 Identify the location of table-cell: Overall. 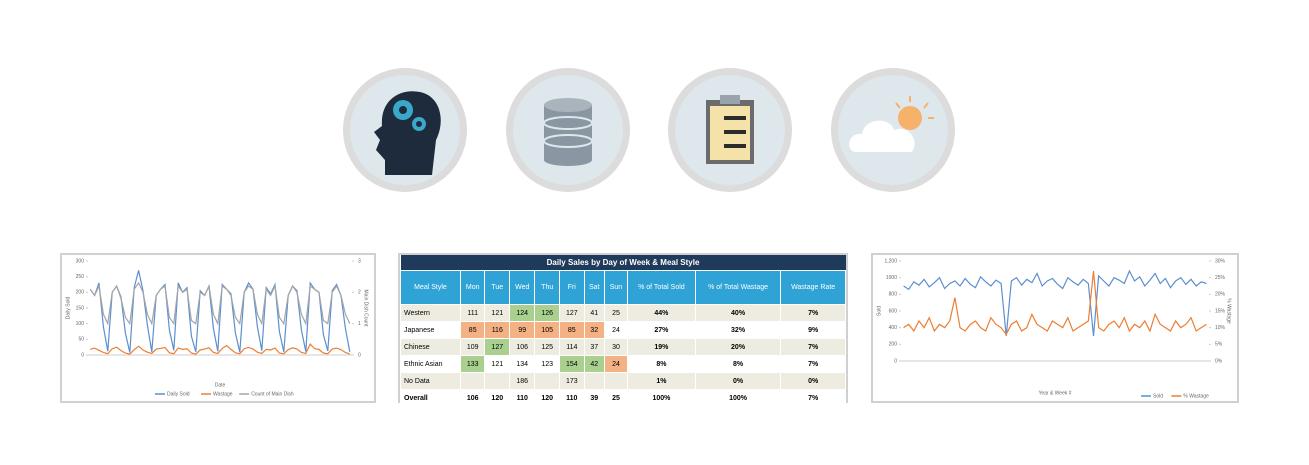
(430, 398).